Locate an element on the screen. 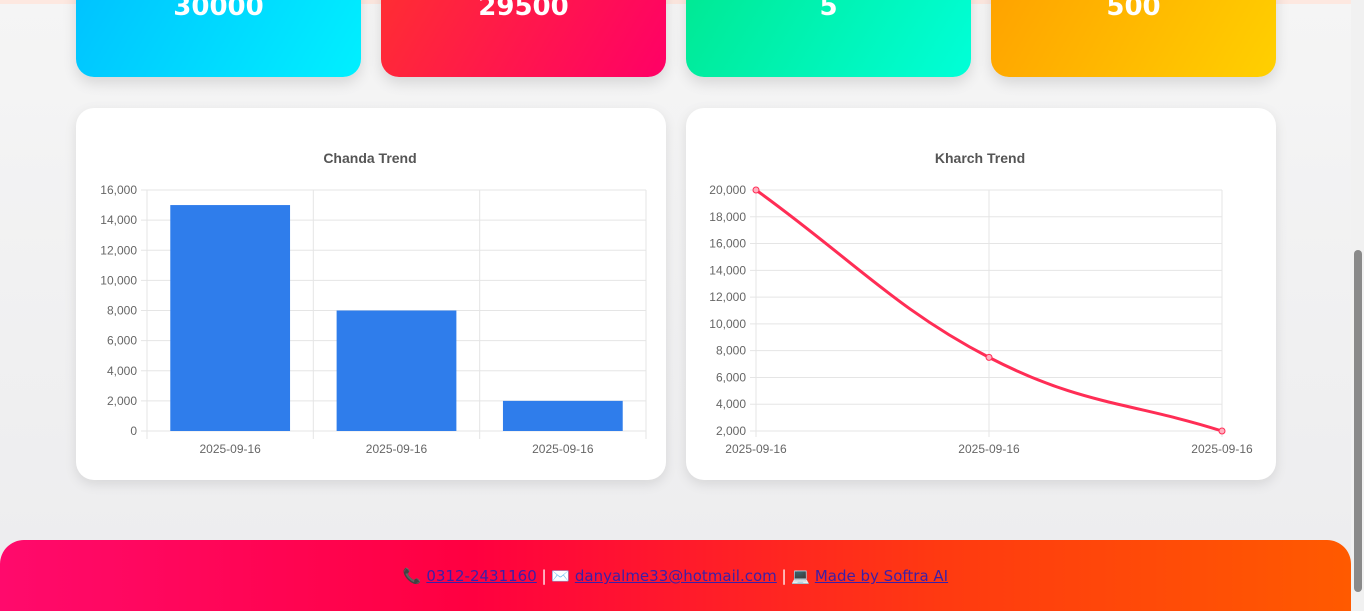 This screenshot has height=611, width=1364. stat-card-3: 5 is located at coordinates (828, 38).